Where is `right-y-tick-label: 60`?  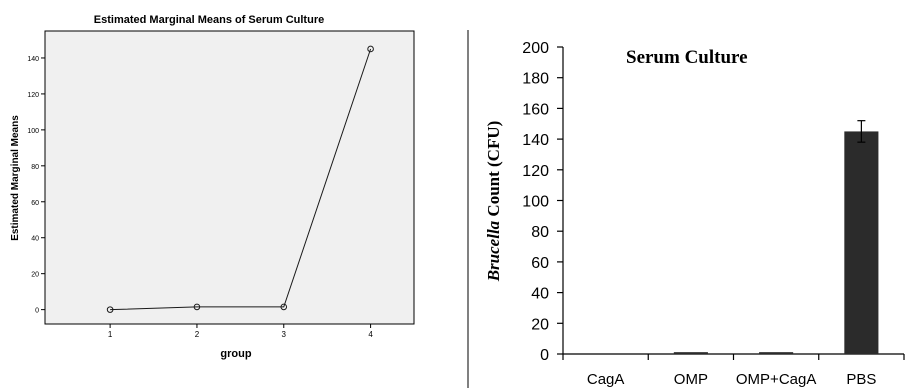 right-y-tick-label: 60 is located at coordinates (540, 263).